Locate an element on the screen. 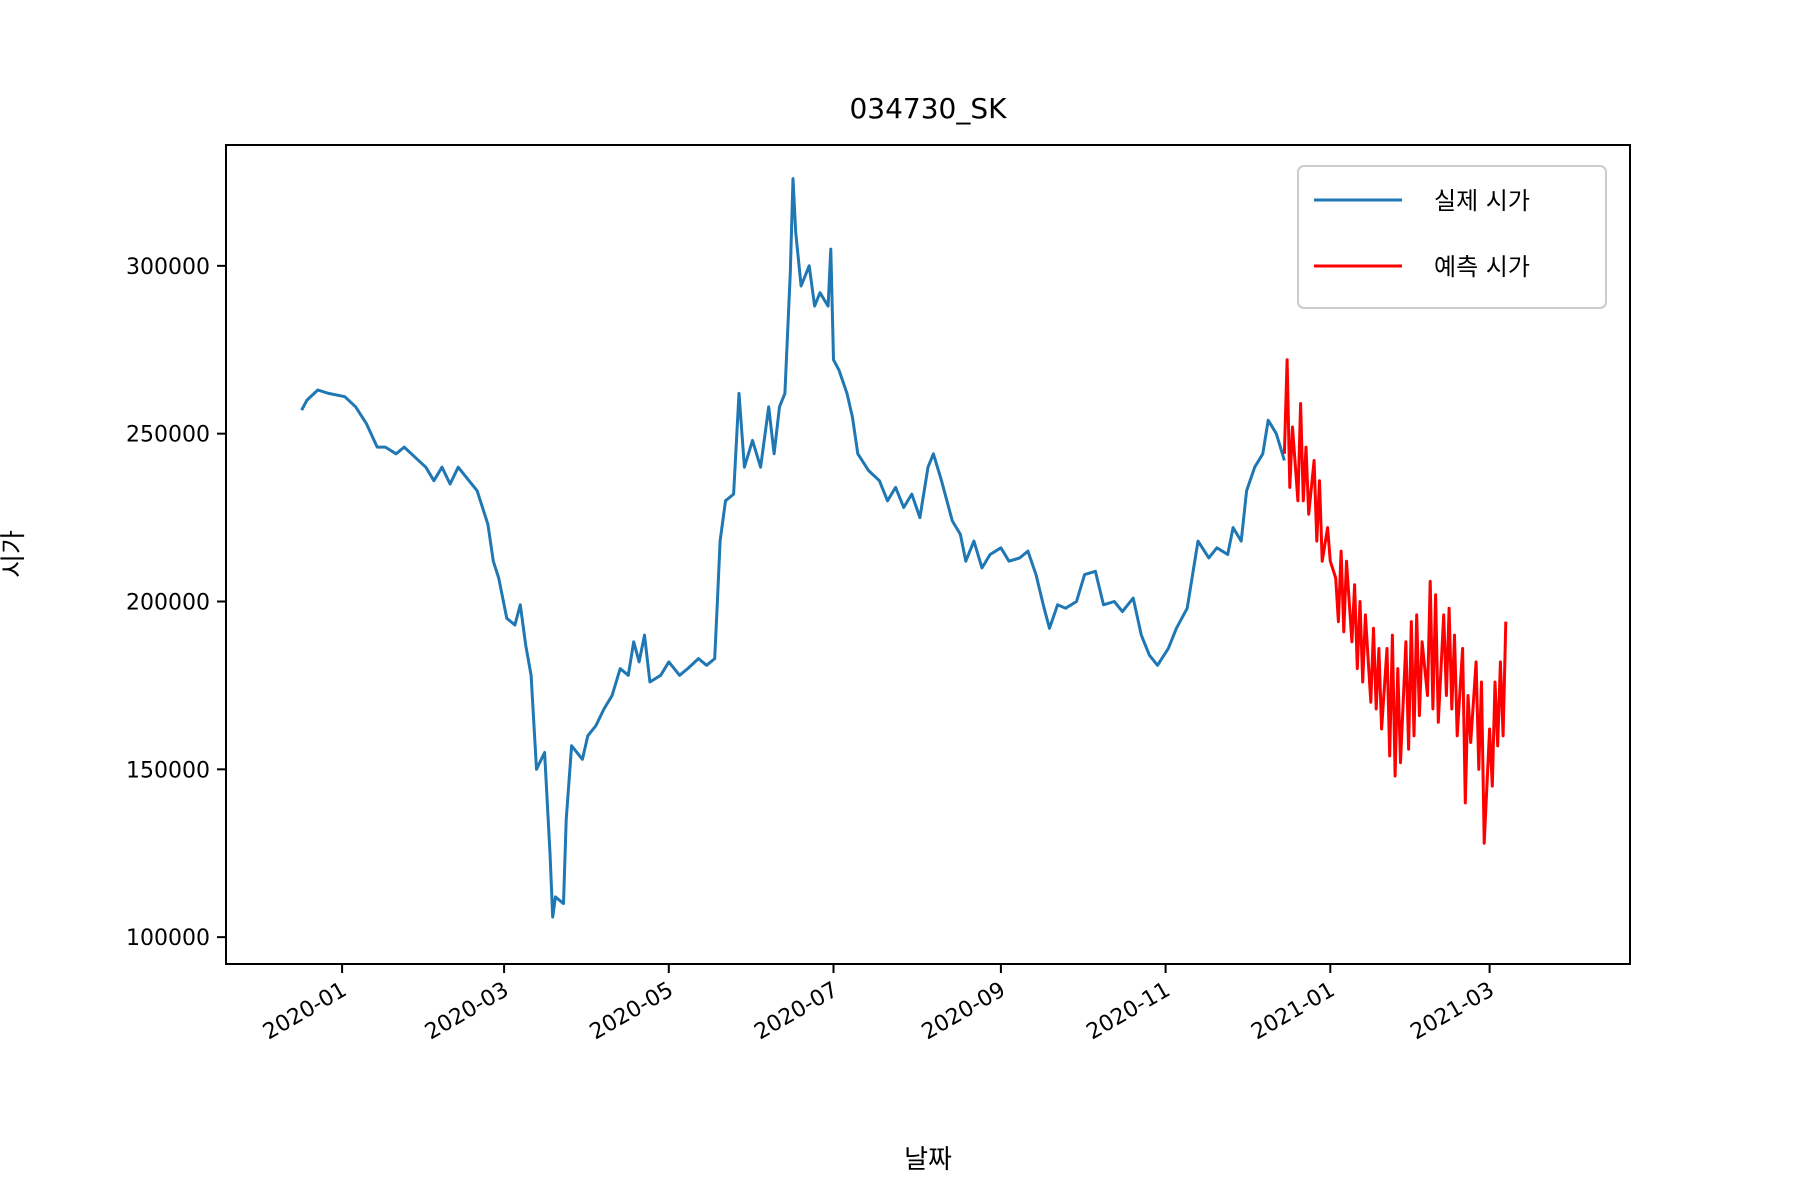 This screenshot has height=1204, width=1800. series-line-predicted is located at coordinates (1395, 601).